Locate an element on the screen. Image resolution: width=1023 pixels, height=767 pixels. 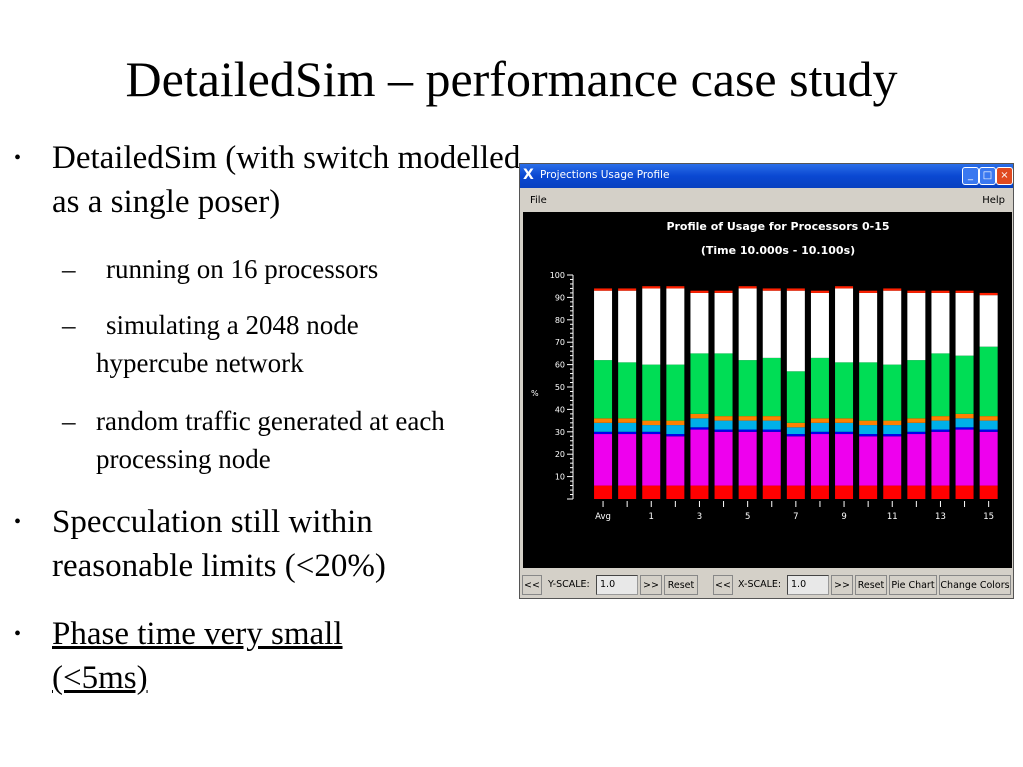
maximize-button: □ is located at coordinates (987, 176).